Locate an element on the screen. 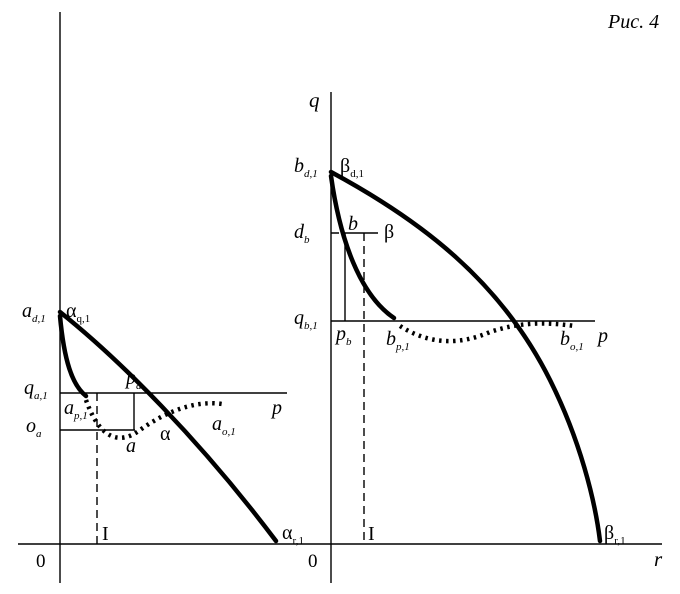 The image size is (680, 594). label-q-a1: qa,1 is located at coordinates (36, 389).